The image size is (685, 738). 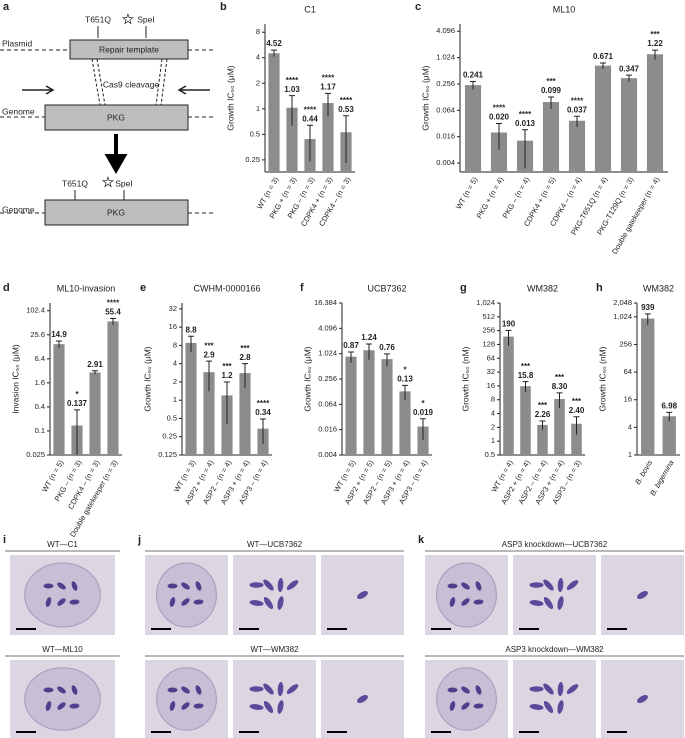 What do you see at coordinates (490, 454) in the screenshot?
I see `y-tick-label: 0.5` at bounding box center [490, 454].